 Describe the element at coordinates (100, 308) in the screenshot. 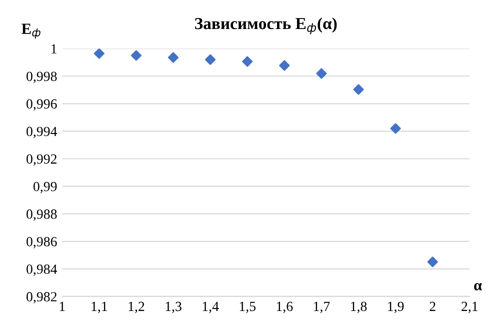

I see `x-tick-label: 1,1` at that location.